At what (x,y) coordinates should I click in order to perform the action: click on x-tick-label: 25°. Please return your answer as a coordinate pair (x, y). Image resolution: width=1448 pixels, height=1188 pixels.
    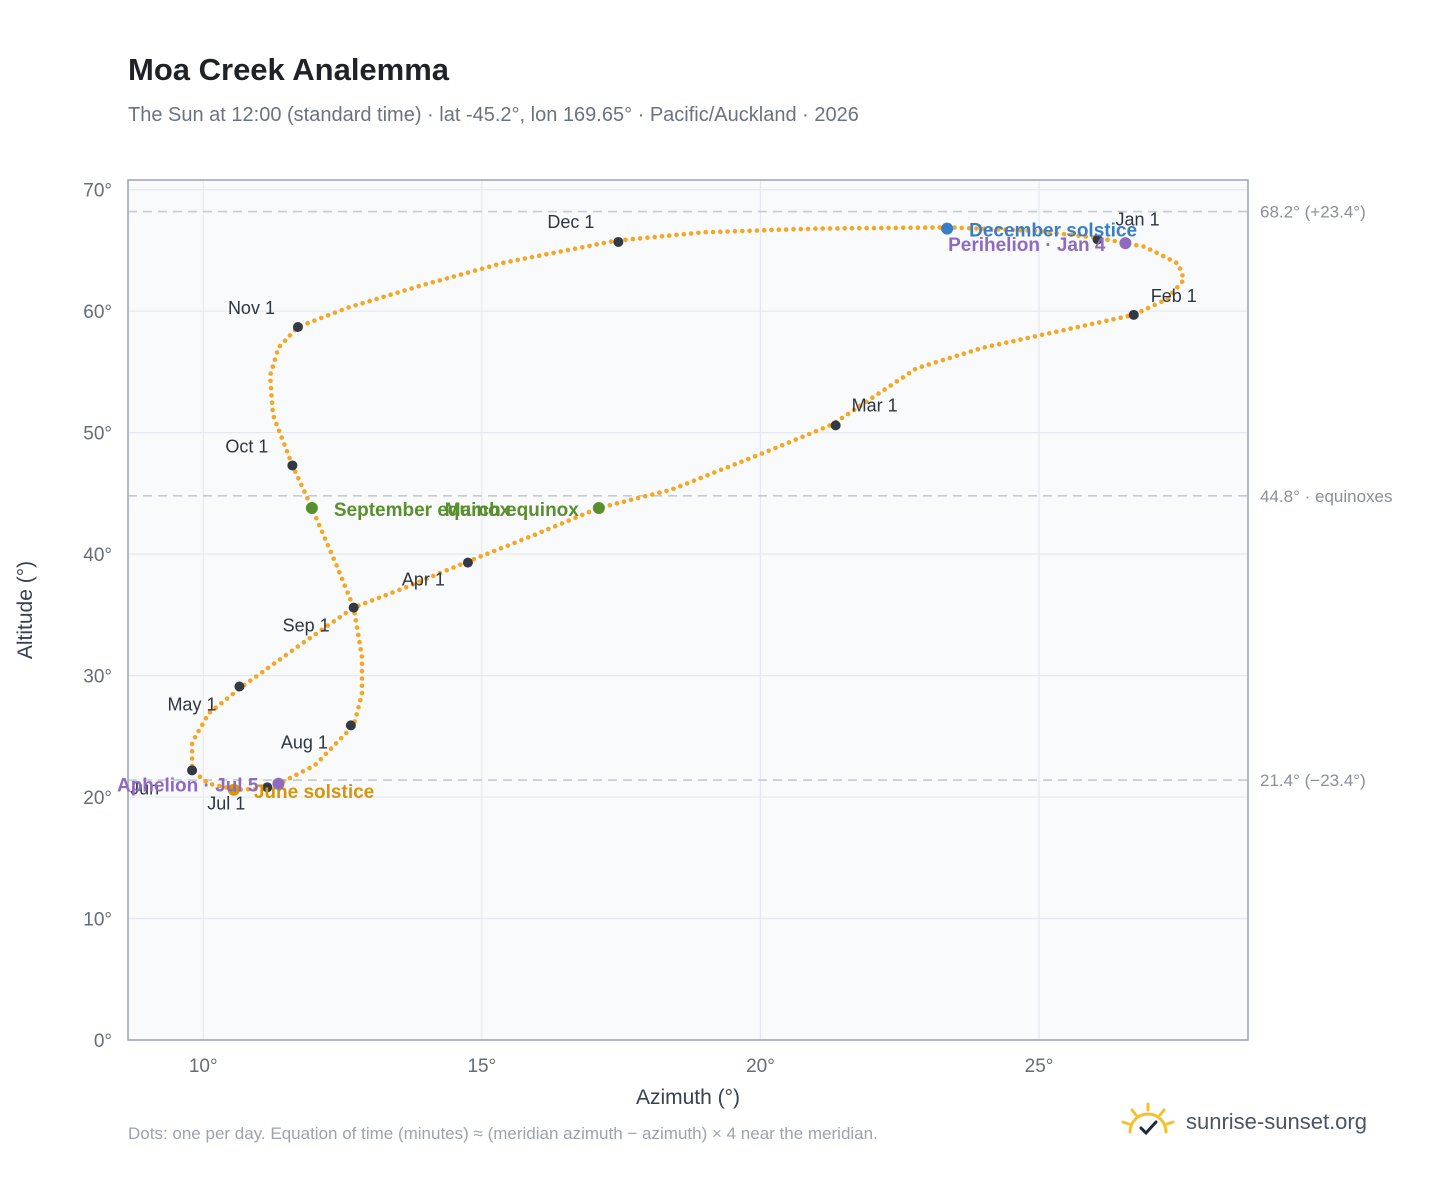
    Looking at the image, I should click on (1039, 1066).